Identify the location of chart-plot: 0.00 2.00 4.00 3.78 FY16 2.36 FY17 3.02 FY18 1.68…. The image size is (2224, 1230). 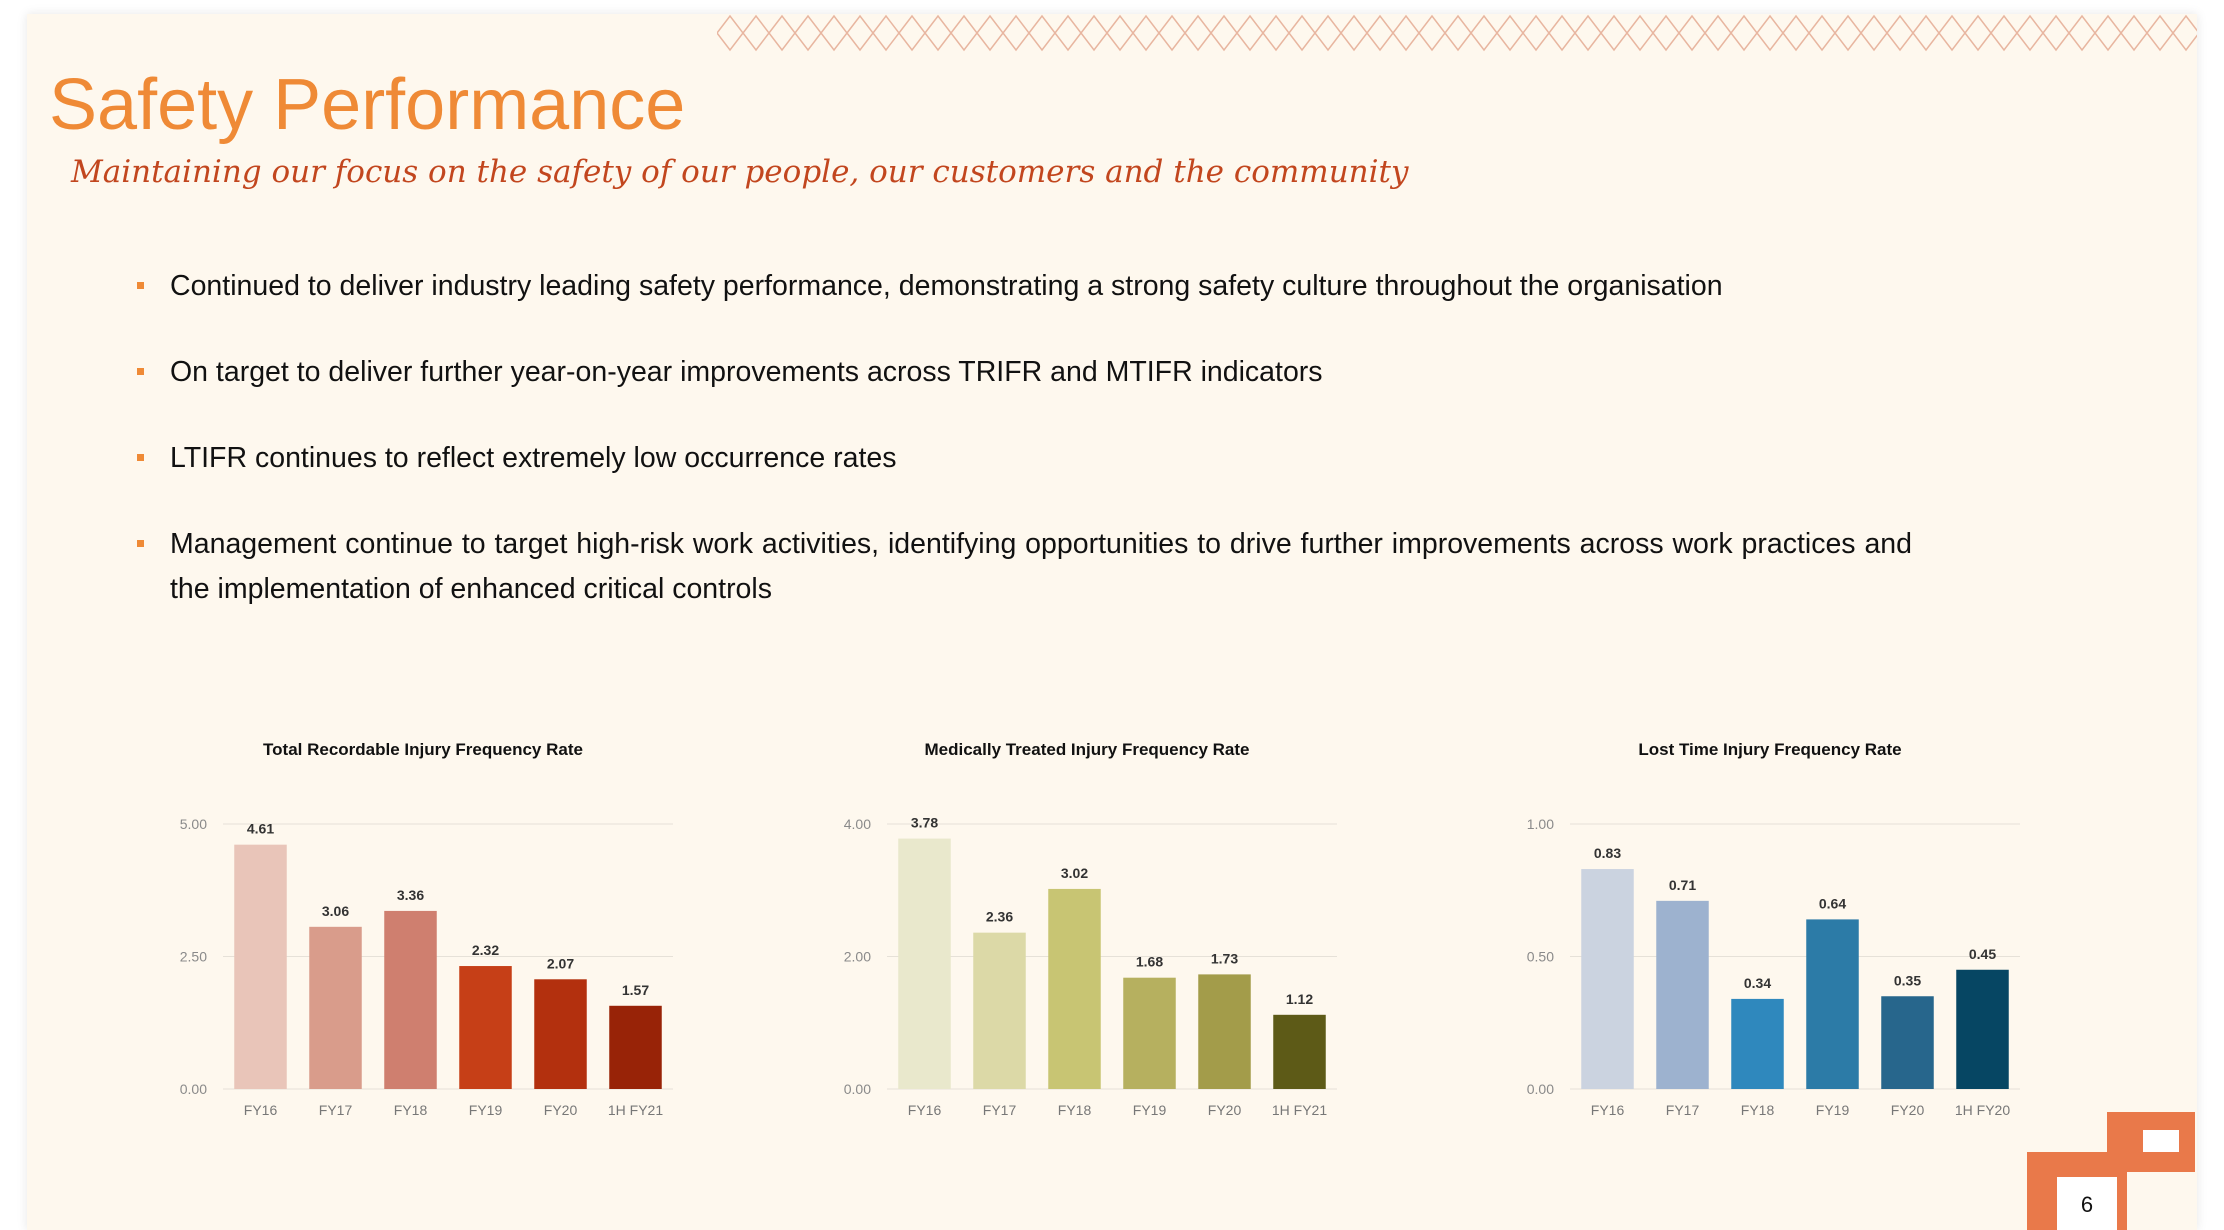
(1090, 966).